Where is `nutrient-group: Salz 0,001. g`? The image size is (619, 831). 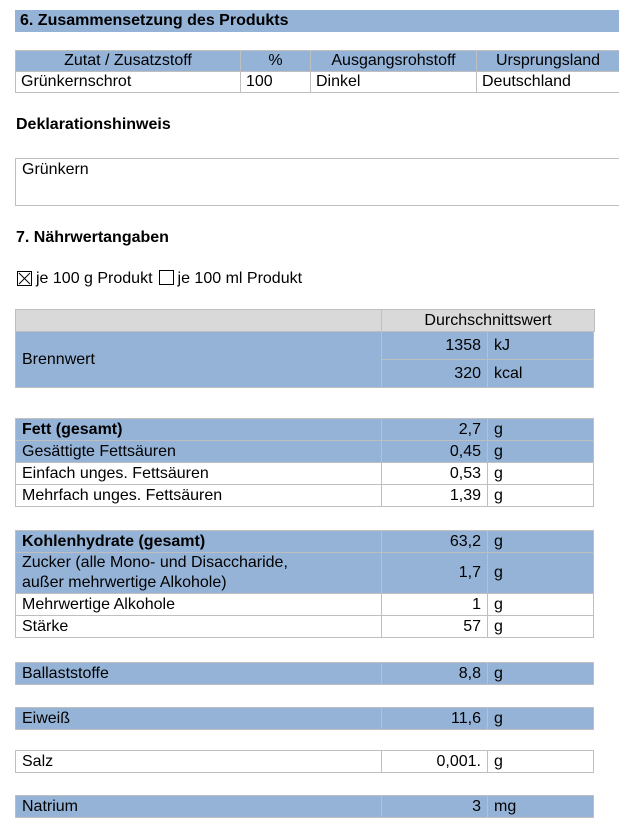 nutrient-group: Salz 0,001. g is located at coordinates (305, 761).